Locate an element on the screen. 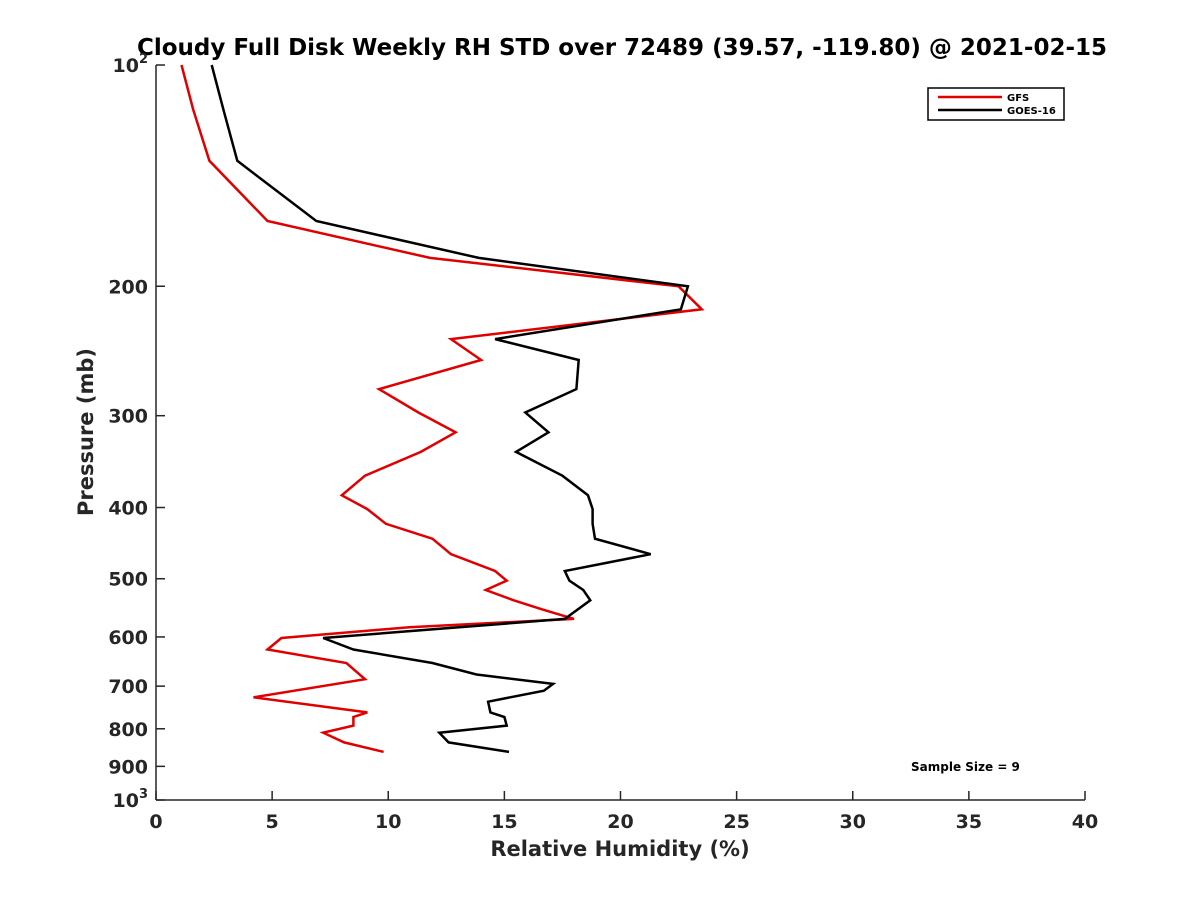 This screenshot has width=1200, height=900. y-tick-label: 200 is located at coordinates (128, 287).